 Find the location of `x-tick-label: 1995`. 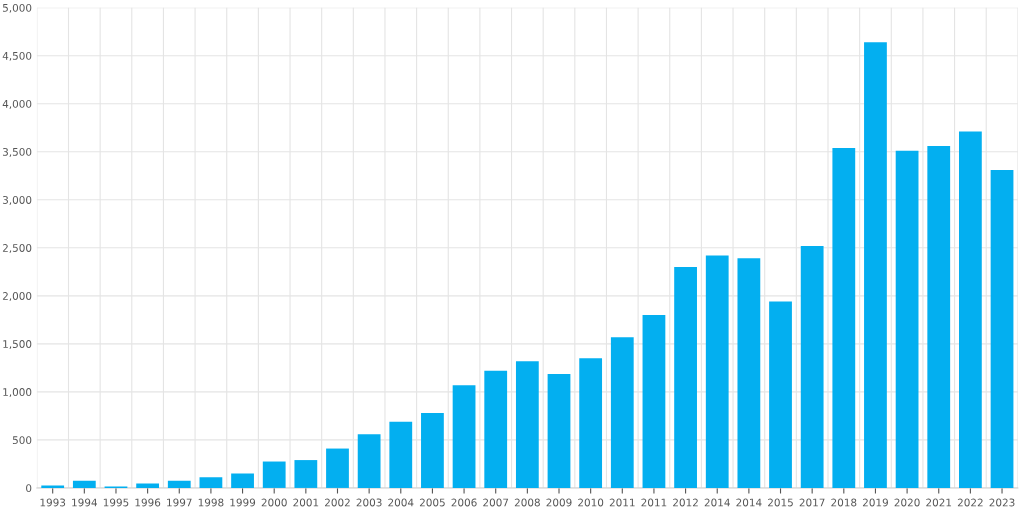

x-tick-label: 1995 is located at coordinates (116, 502).